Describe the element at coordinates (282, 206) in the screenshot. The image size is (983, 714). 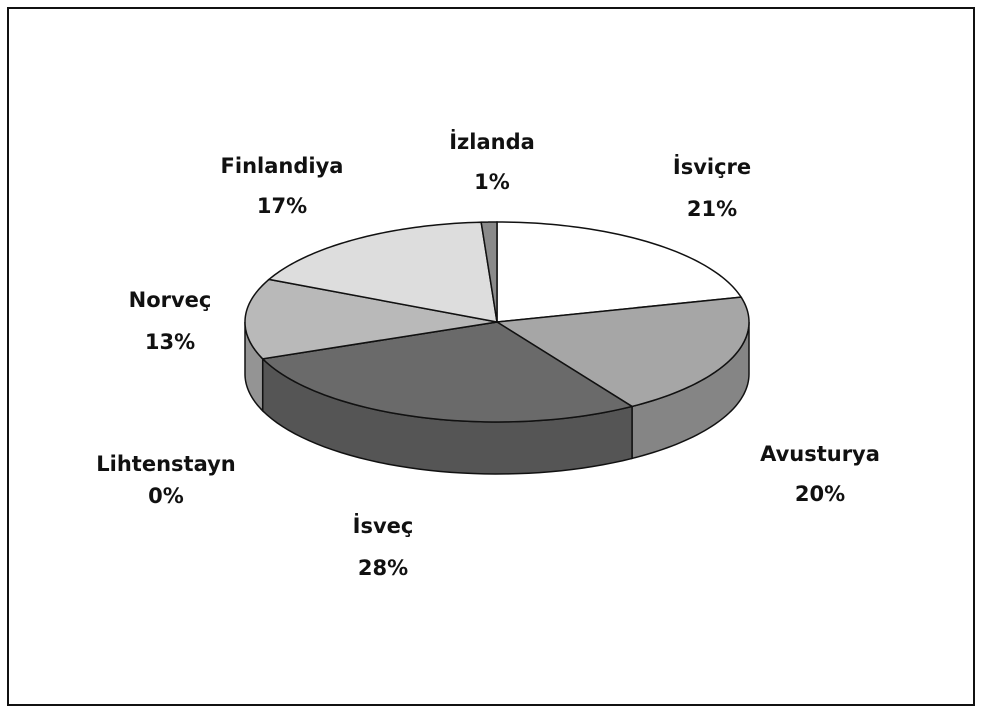
I see `value-label: 17%` at that location.